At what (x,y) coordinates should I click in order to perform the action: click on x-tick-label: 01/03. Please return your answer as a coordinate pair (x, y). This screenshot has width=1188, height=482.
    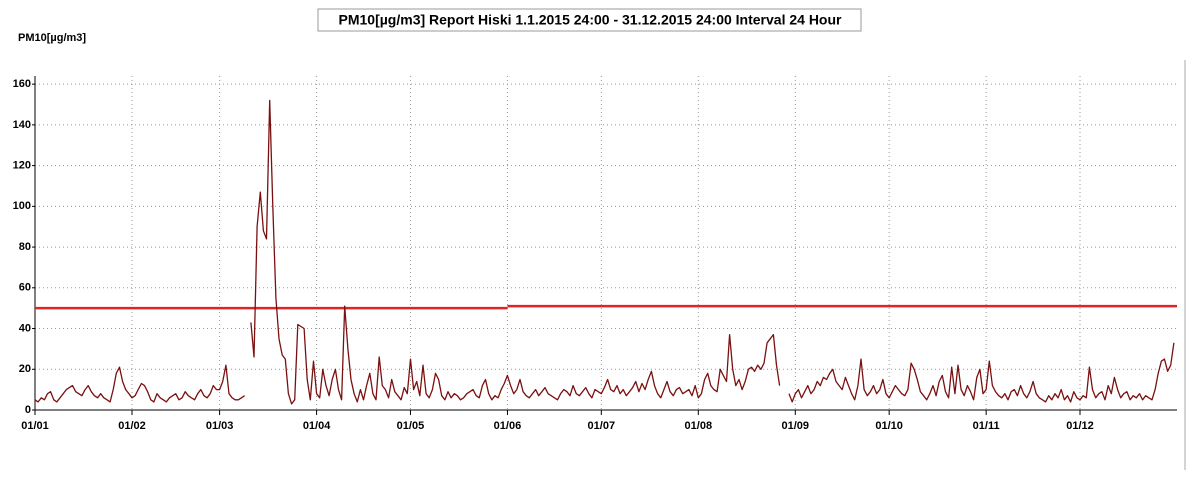
    Looking at the image, I should click on (220, 426).